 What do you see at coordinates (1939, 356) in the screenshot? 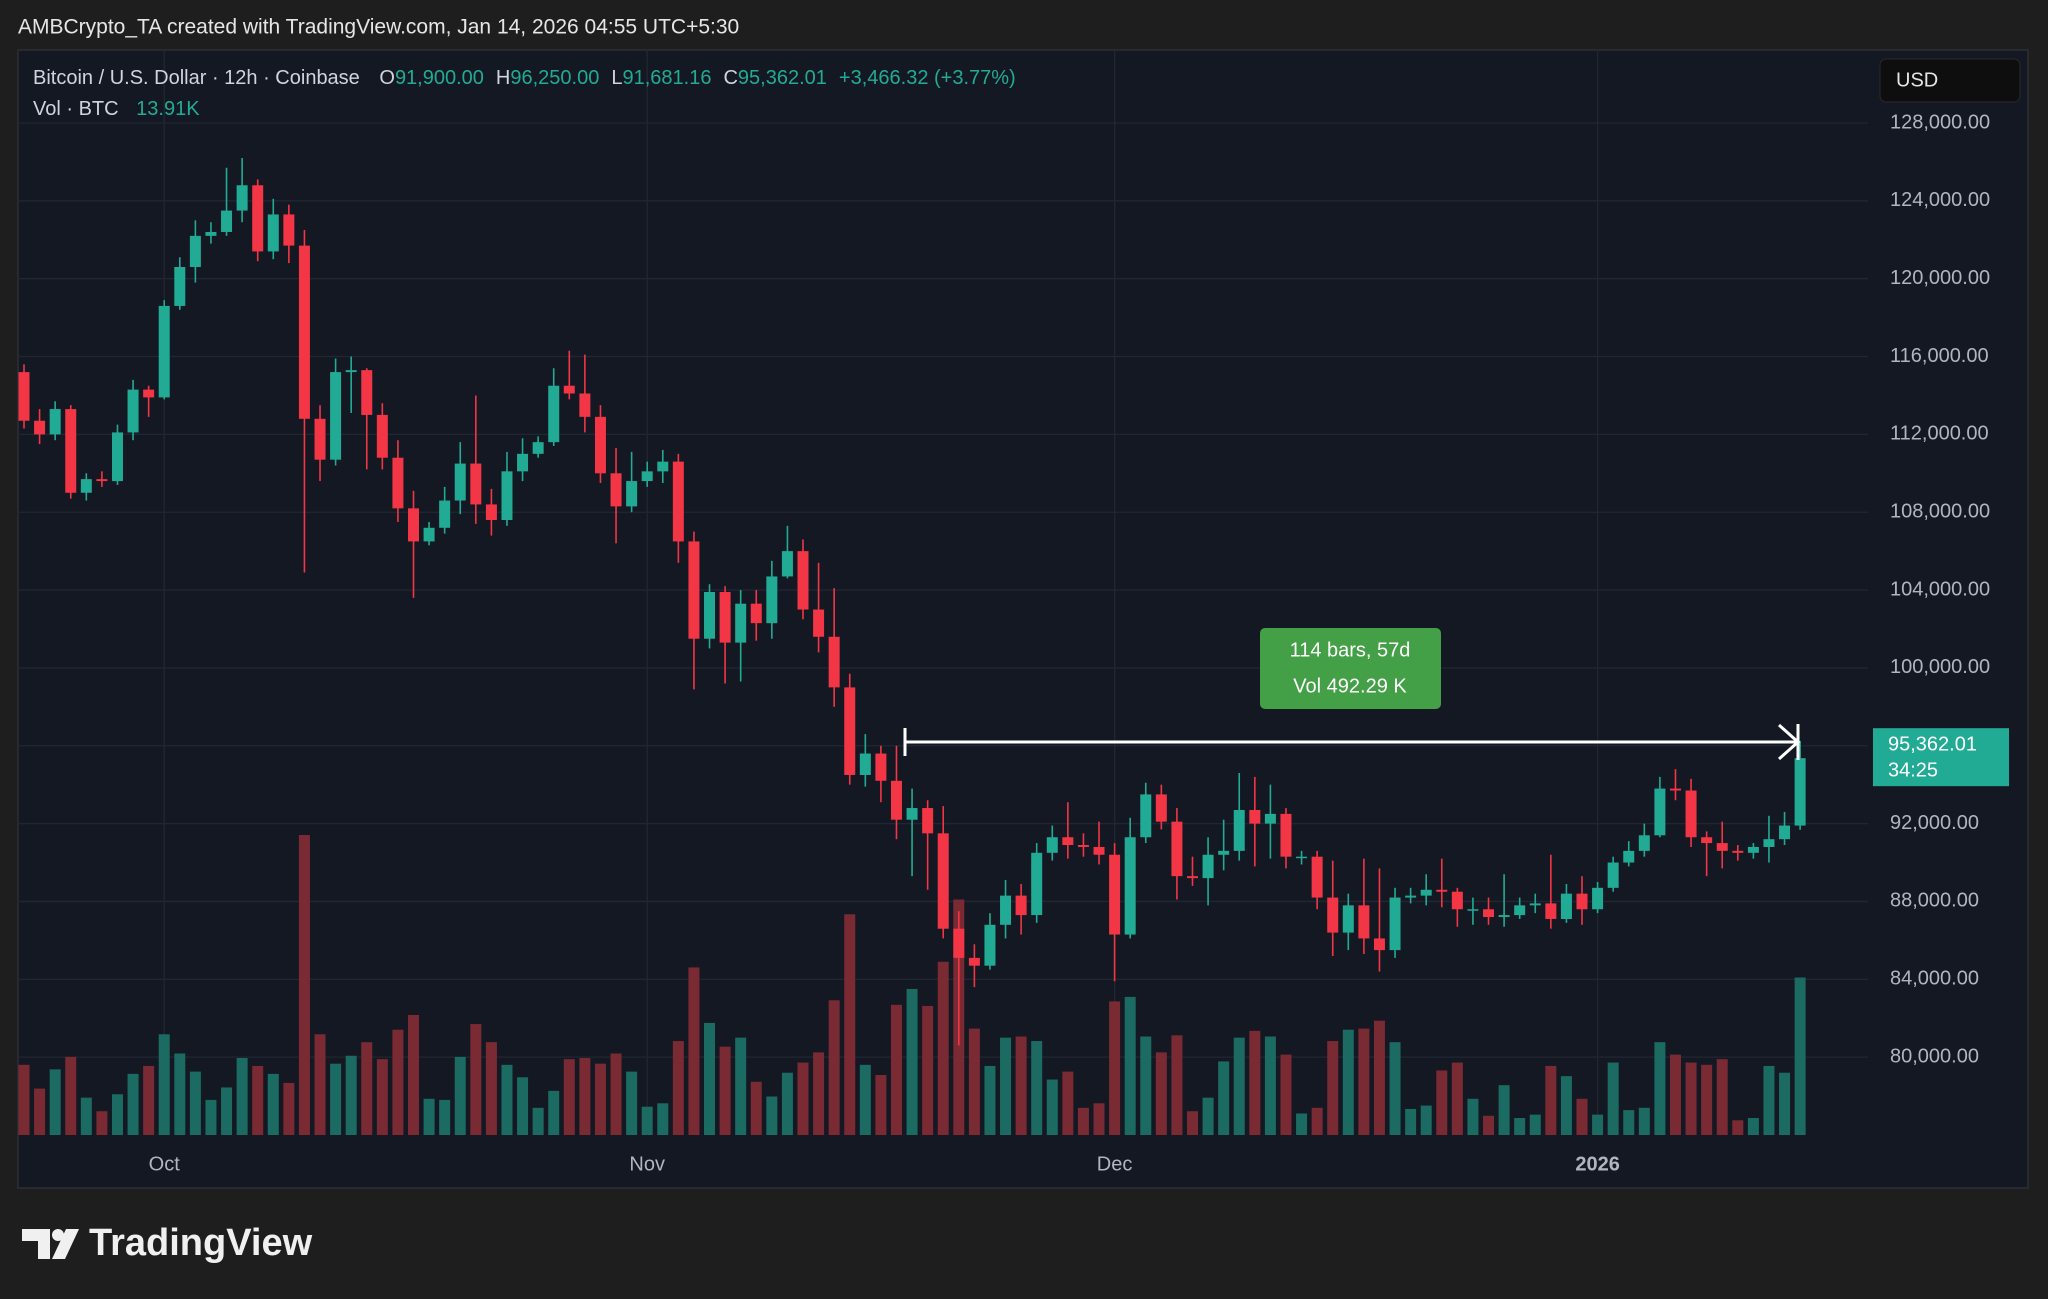
I see `y-tick-label: 116,000.00` at bounding box center [1939, 356].